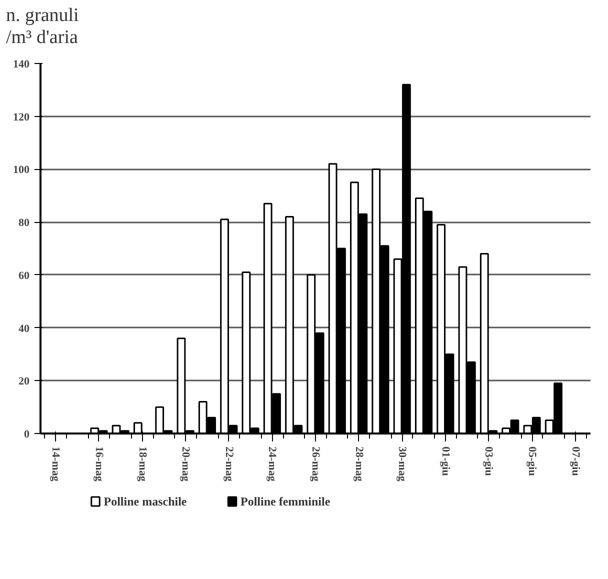 Image resolution: width=608 pixels, height=579 pixels. I want to click on y-tick-label: 40, so click(24, 328).